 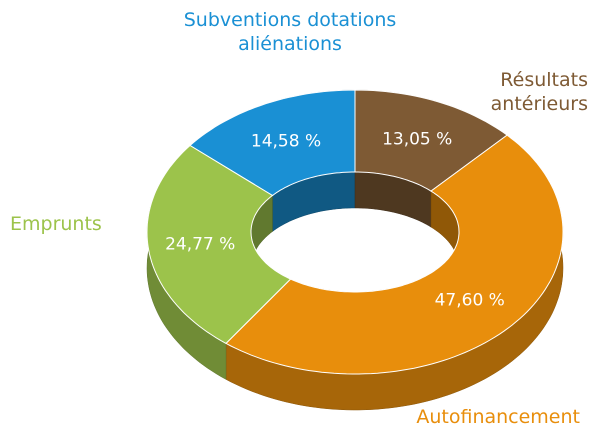 I want to click on category-label: Autofinancement, so click(x=498, y=417).